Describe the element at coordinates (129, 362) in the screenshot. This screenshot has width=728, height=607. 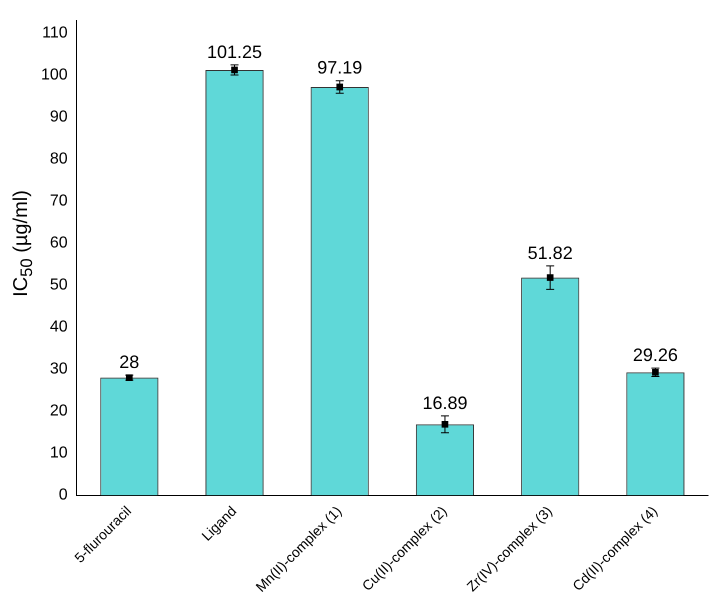
I see `data-label: 28` at that location.